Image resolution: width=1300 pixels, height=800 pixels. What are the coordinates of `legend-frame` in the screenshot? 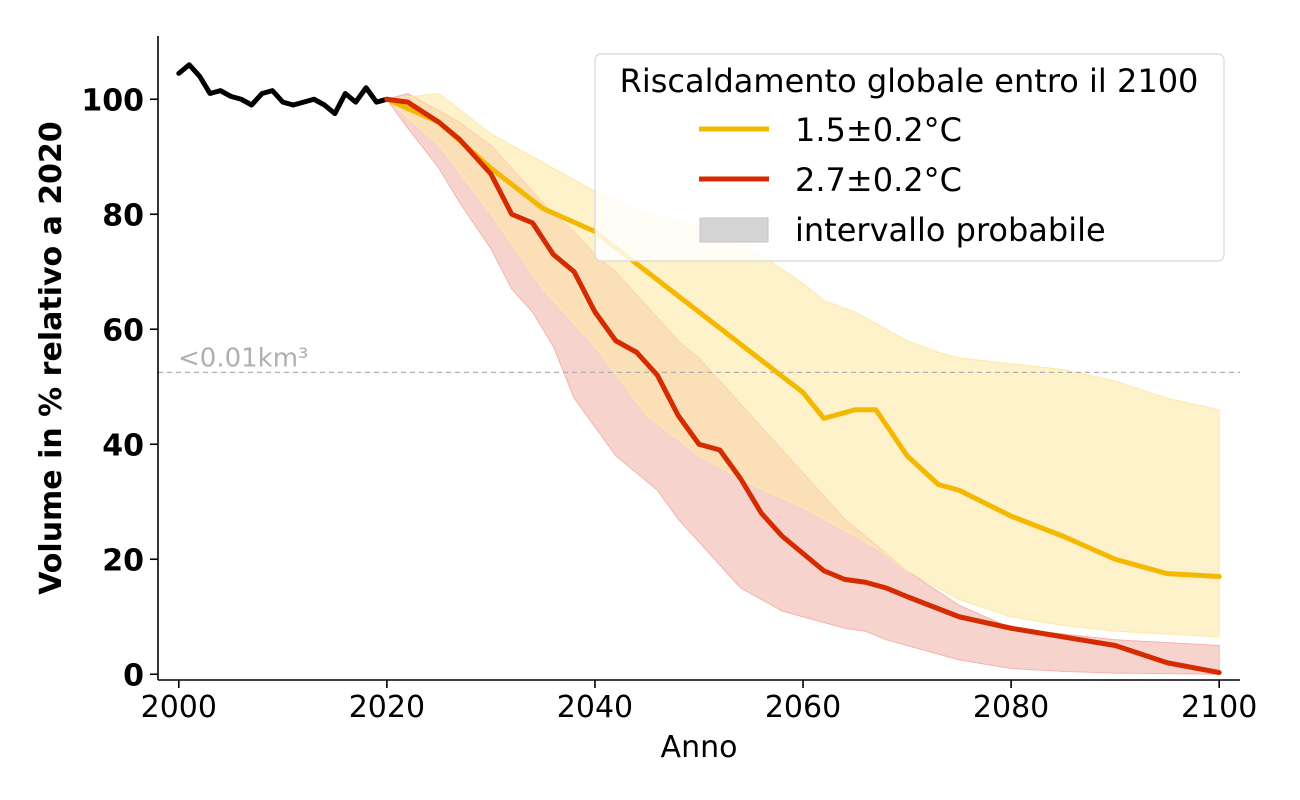 It's located at (909, 157).